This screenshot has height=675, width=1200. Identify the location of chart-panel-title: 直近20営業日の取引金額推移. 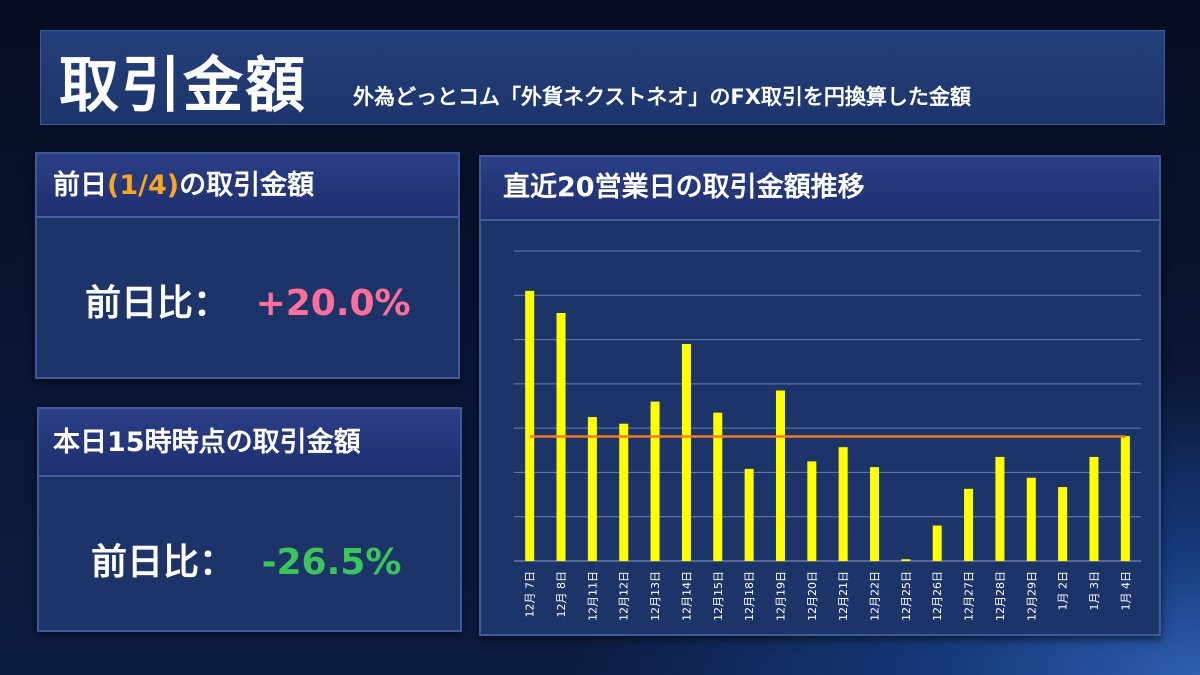
(820, 189).